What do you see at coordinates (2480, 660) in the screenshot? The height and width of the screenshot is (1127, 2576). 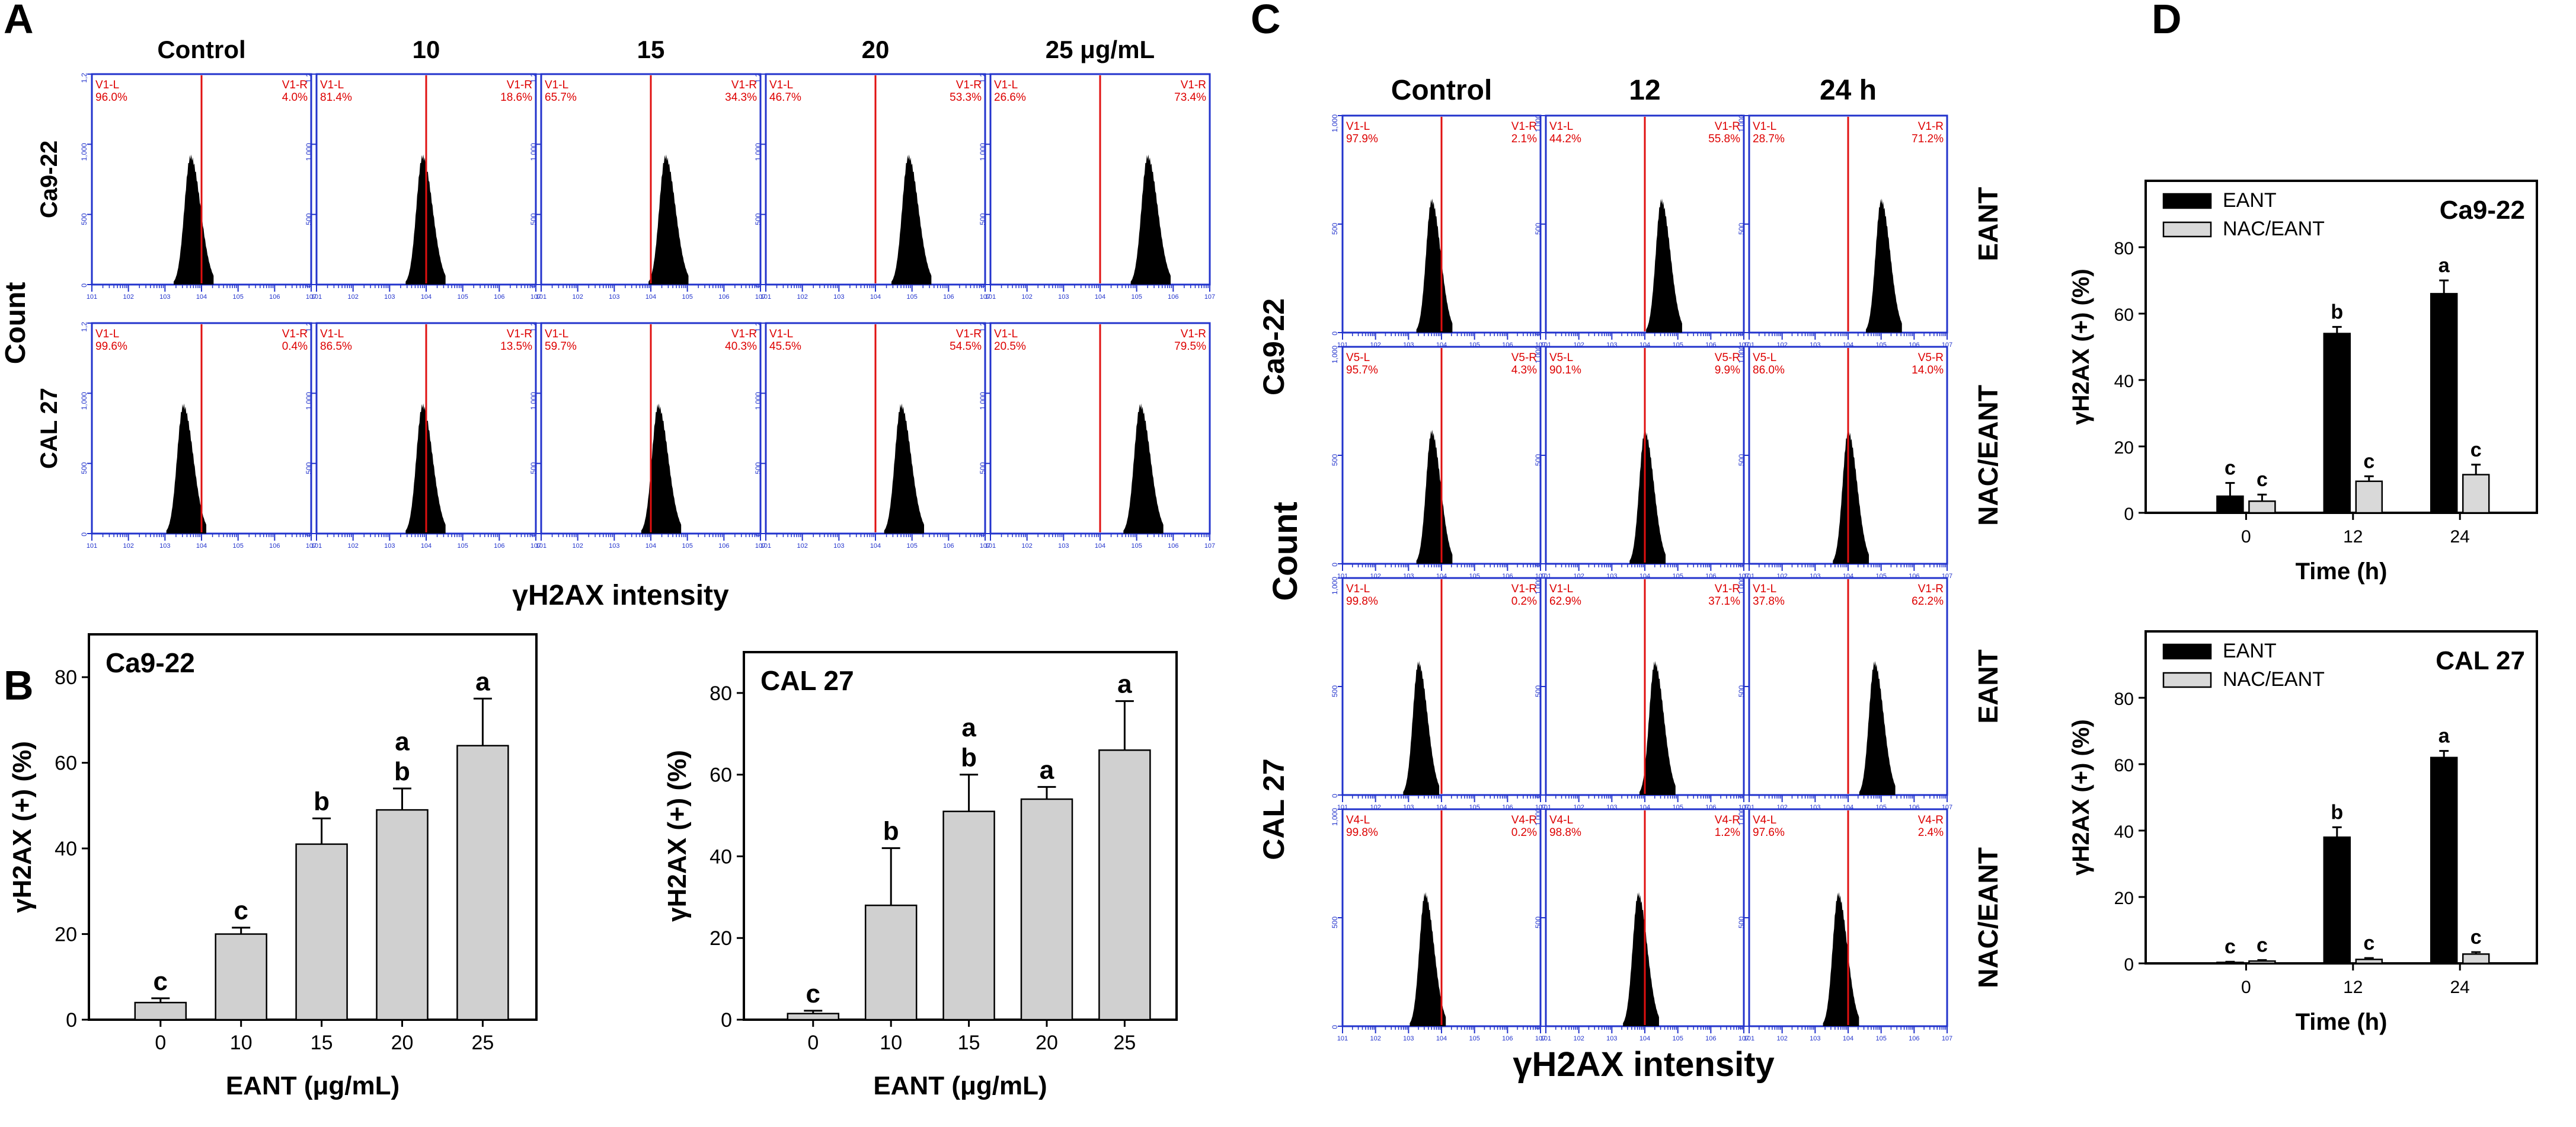 I see `chart-title: CAL 27` at bounding box center [2480, 660].